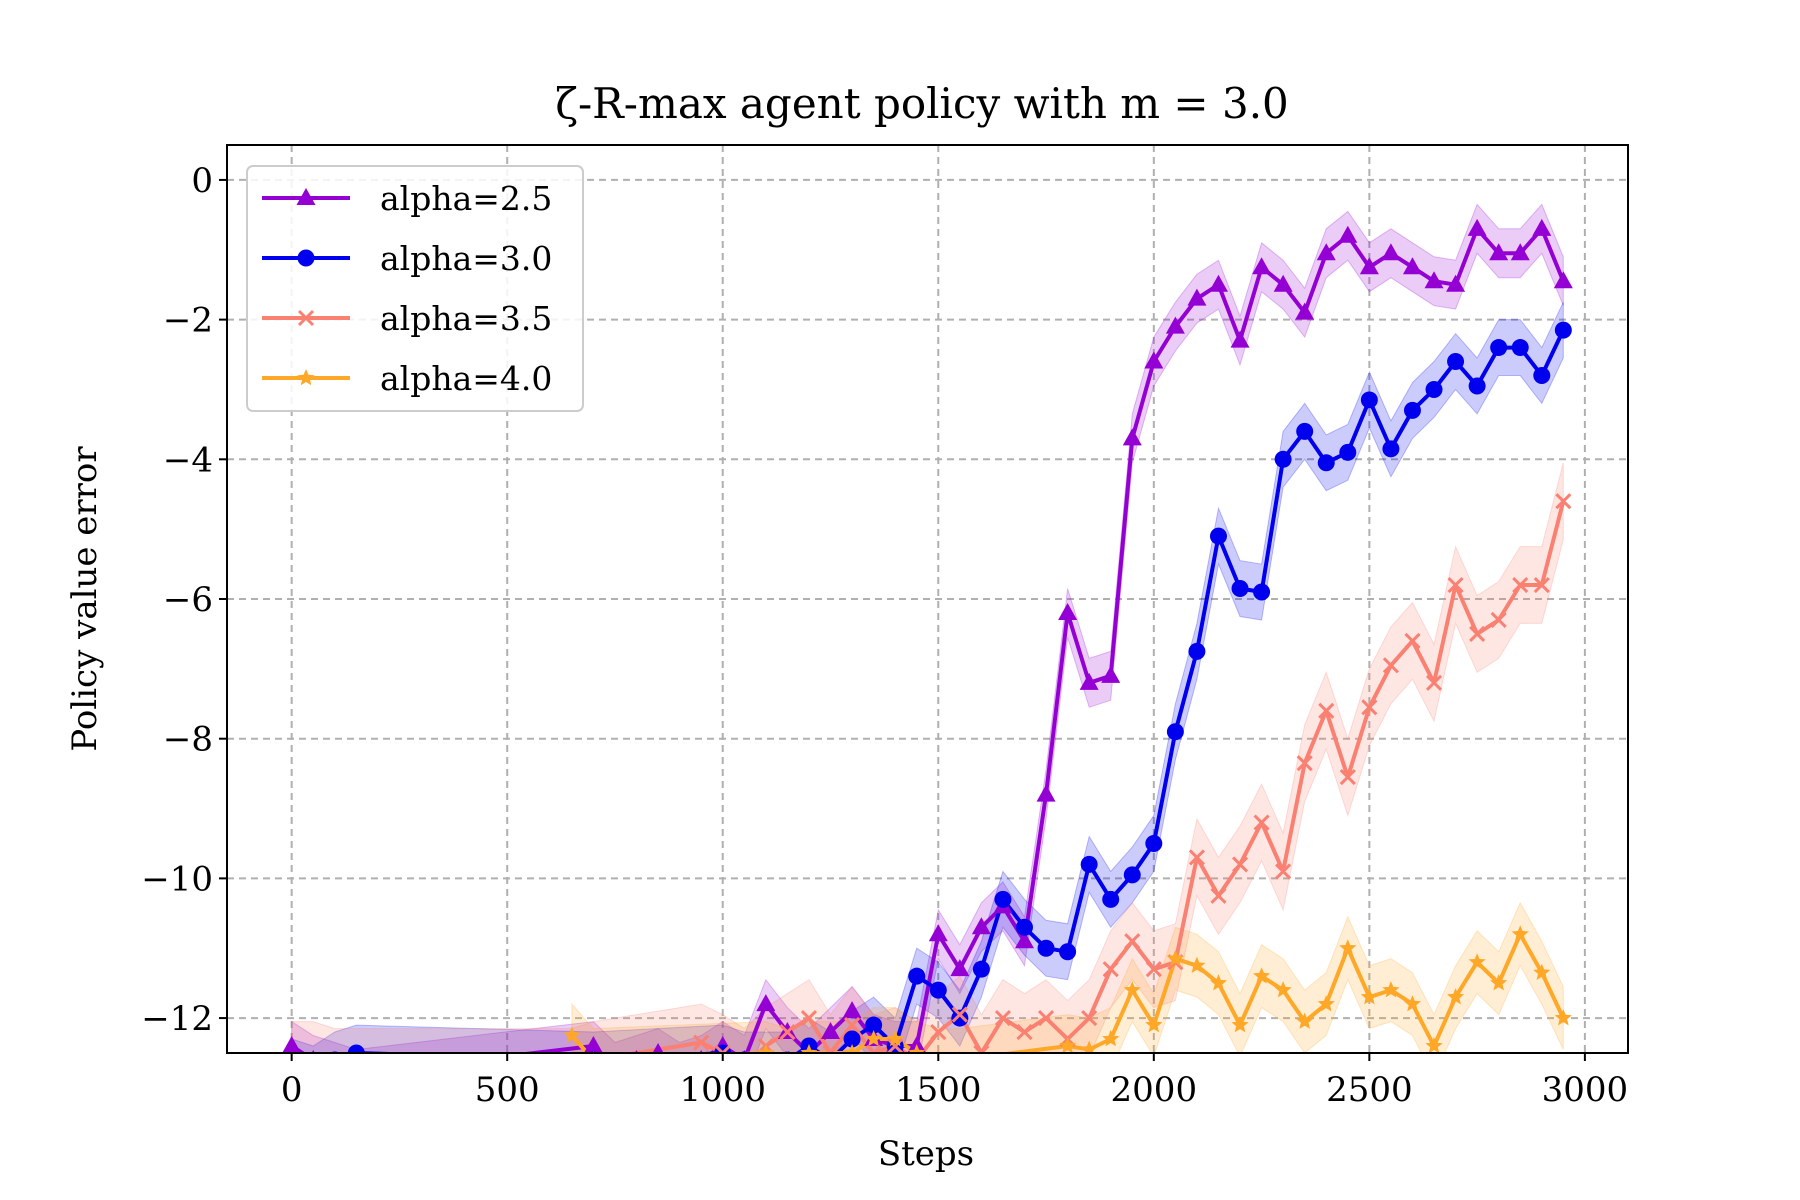 The height and width of the screenshot is (1200, 1800). Describe the element at coordinates (1067, 977) in the screenshot. I see `confidence-band` at that location.